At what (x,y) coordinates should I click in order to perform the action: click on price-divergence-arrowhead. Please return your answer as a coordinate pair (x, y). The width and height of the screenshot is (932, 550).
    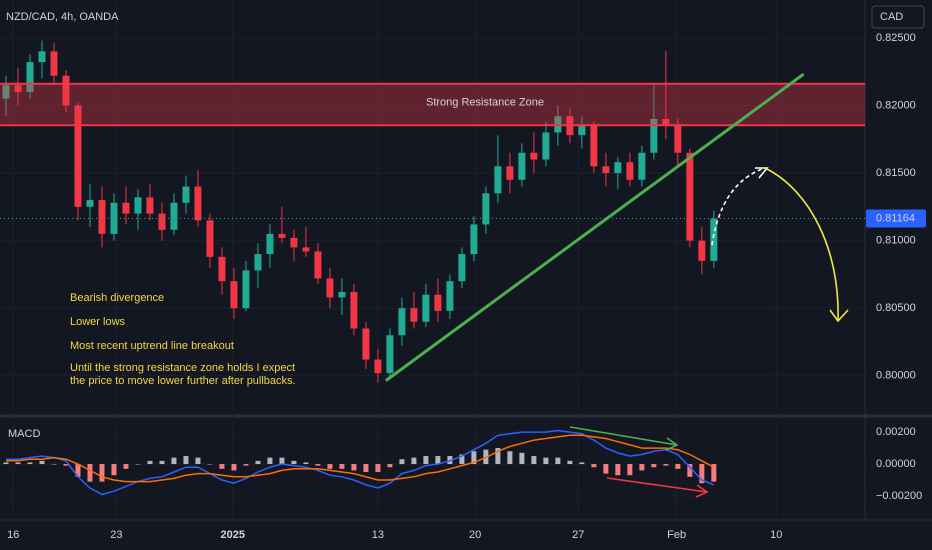
    Looking at the image, I should click on (702, 491).